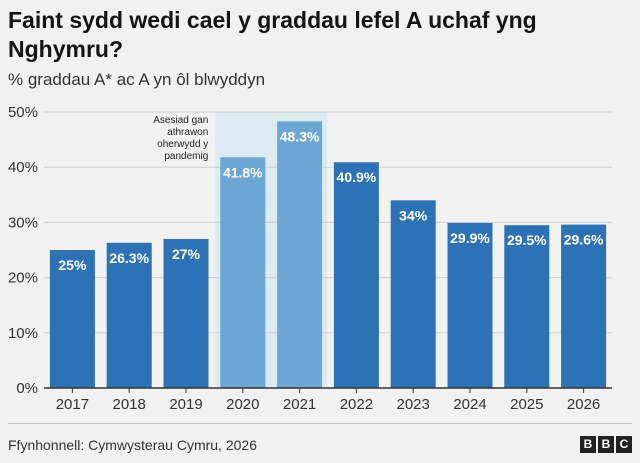 Image resolution: width=640 pixels, height=463 pixels. Describe the element at coordinates (27, 388) in the screenshot. I see `y-tick-label: 0%` at that location.